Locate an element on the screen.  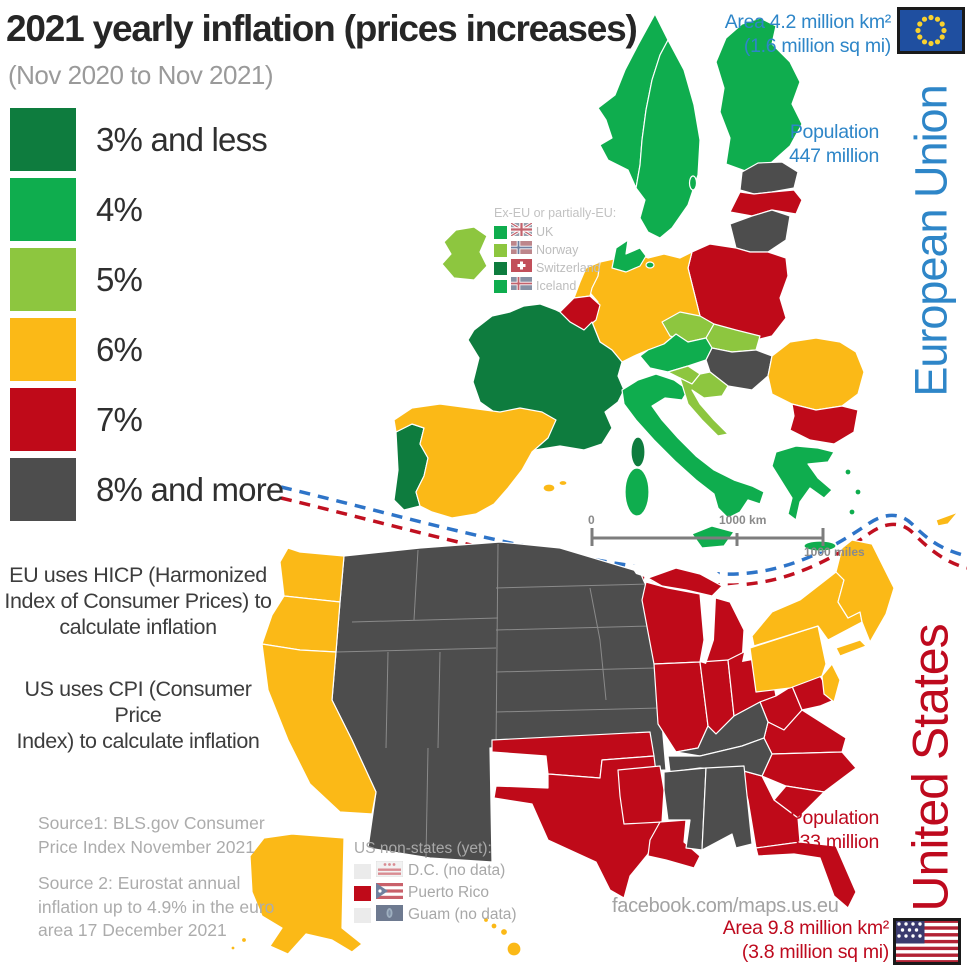
facebook-url: facebook.com/maps.us.eu is located at coordinates (725, 906).